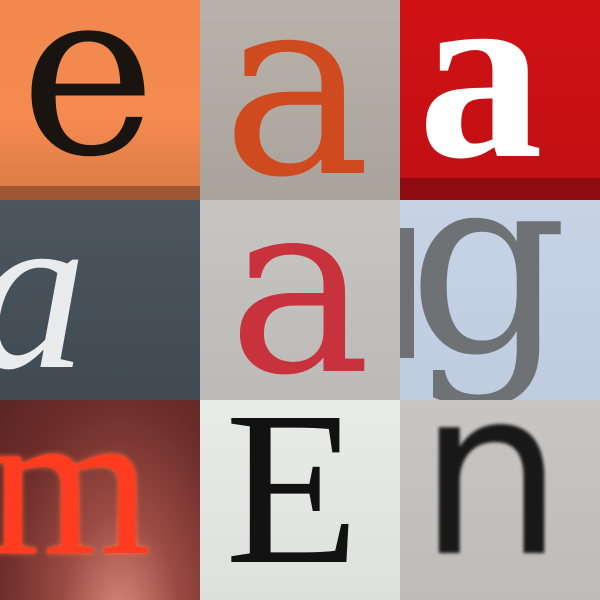 The image size is (600, 600). What do you see at coordinates (76, 499) in the screenshot?
I see `letter-m-glow: m` at bounding box center [76, 499].